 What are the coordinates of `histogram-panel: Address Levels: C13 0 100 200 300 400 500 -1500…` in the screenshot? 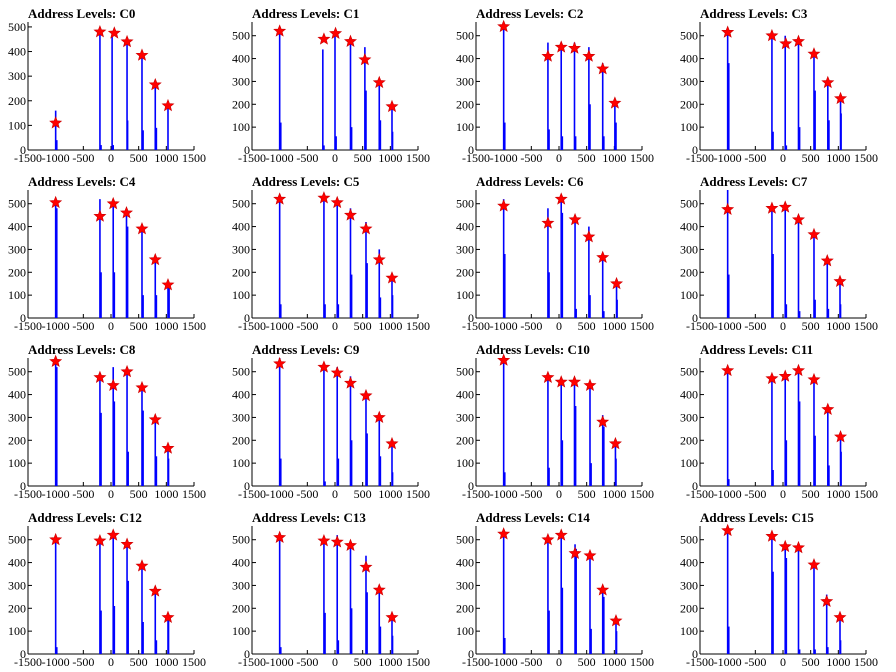 It's located at (331, 589).